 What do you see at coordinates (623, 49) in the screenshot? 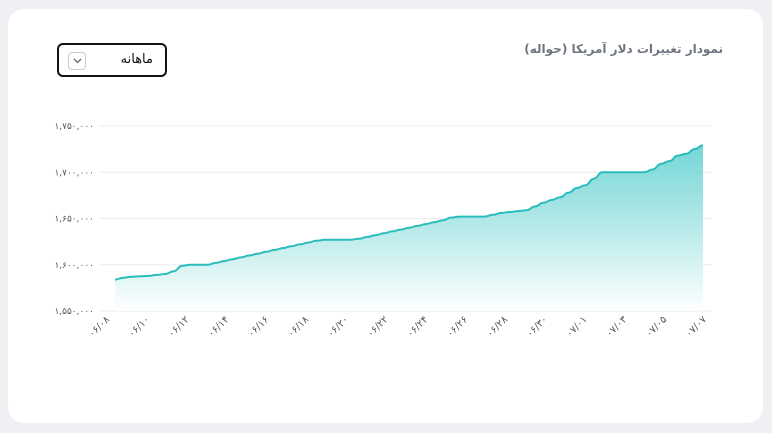
I see `chart-title: نمودار تغییرات دلار آمریکا (حواله)` at bounding box center [623, 49].